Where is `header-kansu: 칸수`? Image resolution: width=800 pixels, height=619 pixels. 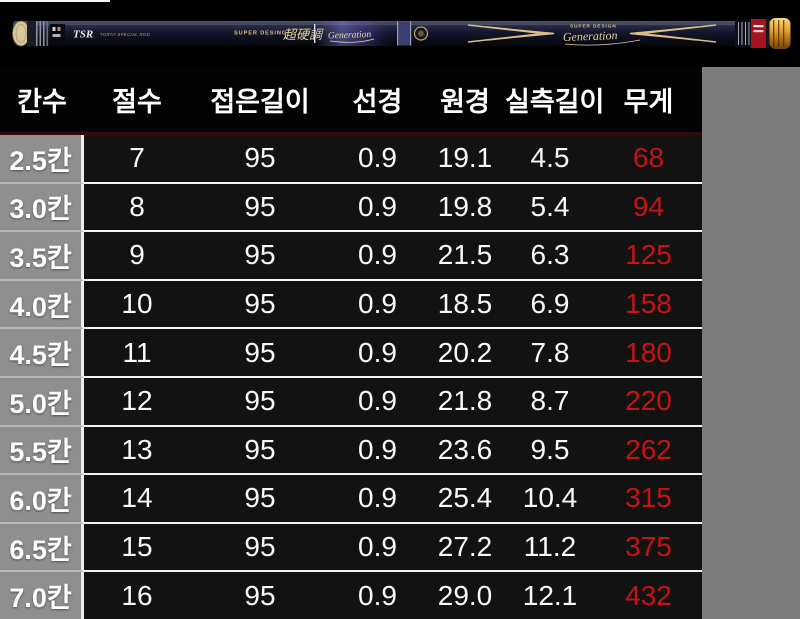 header-kansu: 칸수 is located at coordinates (42, 102).